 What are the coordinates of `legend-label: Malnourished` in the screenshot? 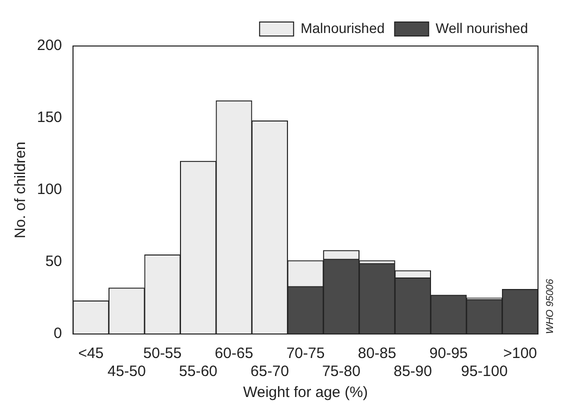 It's located at (342, 28).